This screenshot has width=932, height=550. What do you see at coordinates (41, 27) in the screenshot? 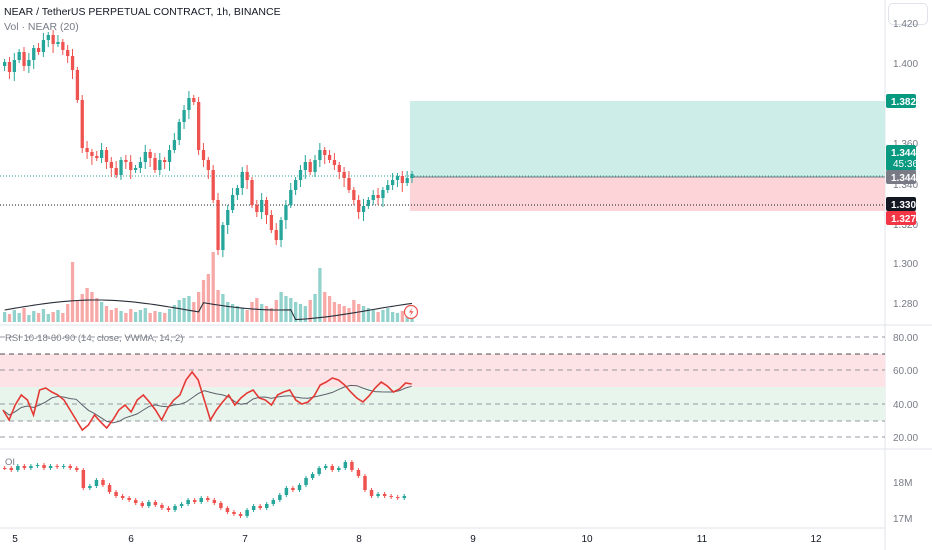
I see `volume-indicator-label: Vol · NEAR (20)` at bounding box center [41, 27].